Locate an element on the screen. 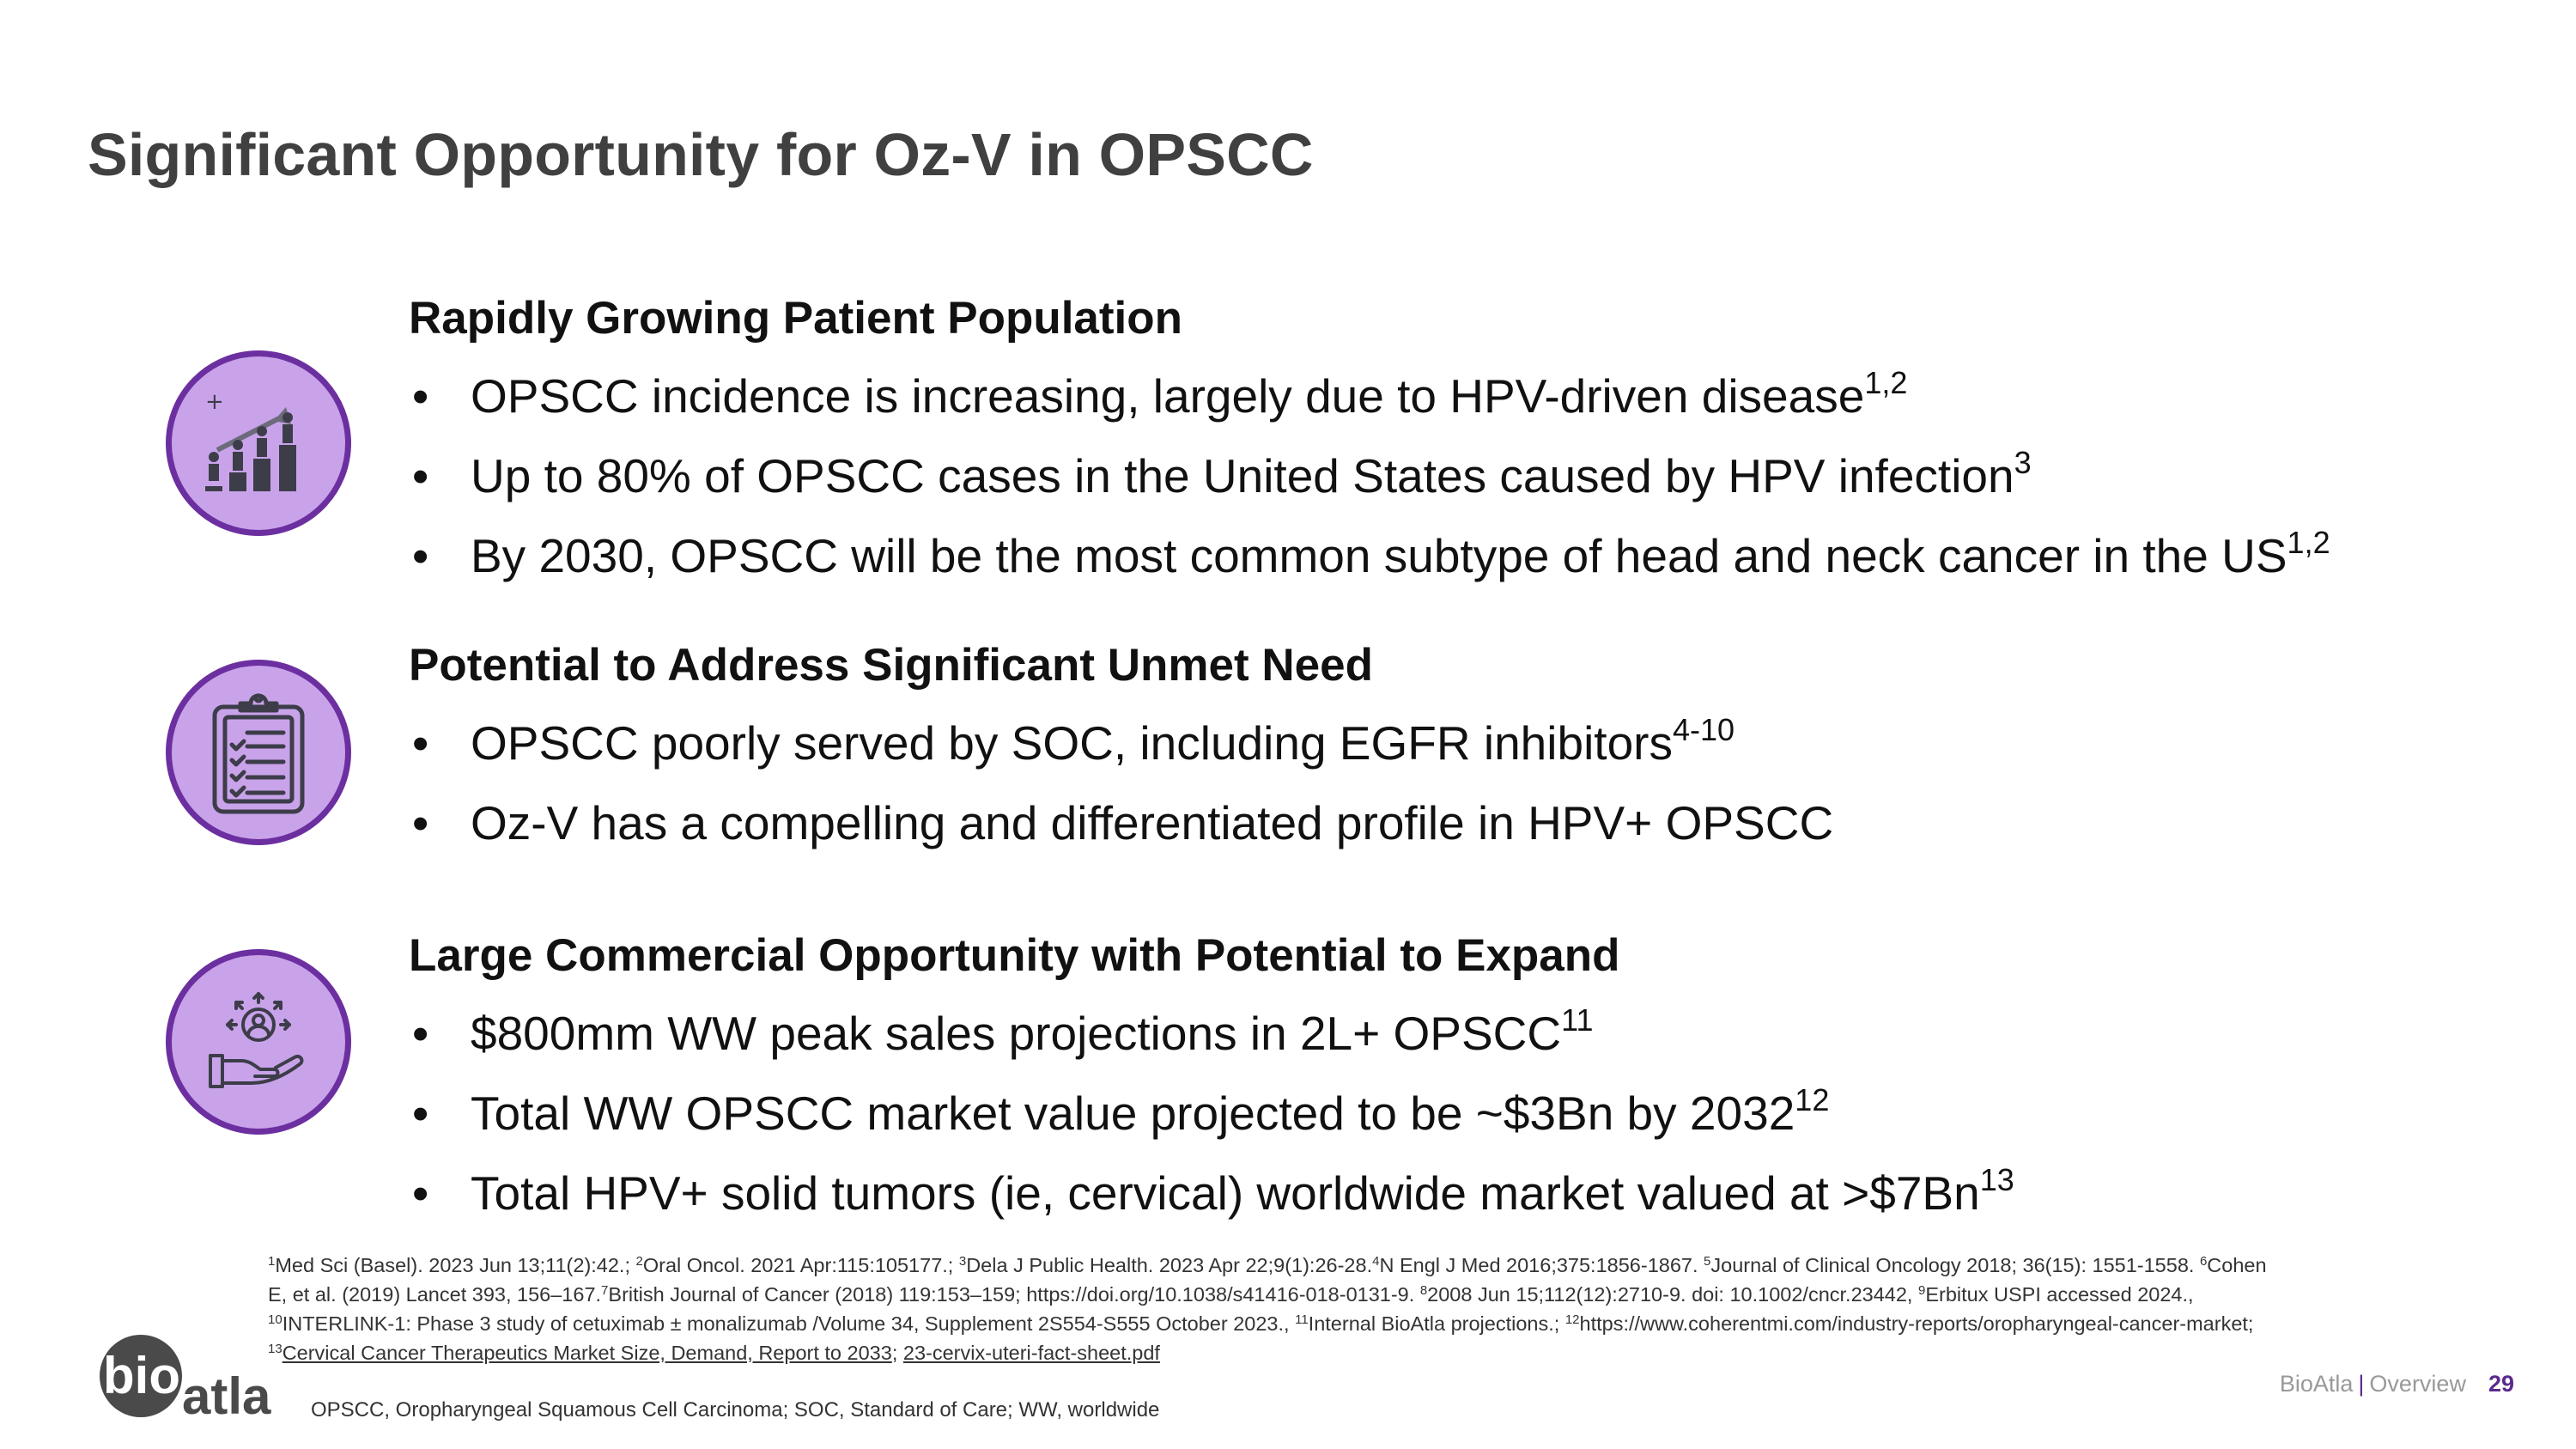 The image size is (2576, 1449). bioatla-logo: bio atla is located at coordinates (191, 1378).